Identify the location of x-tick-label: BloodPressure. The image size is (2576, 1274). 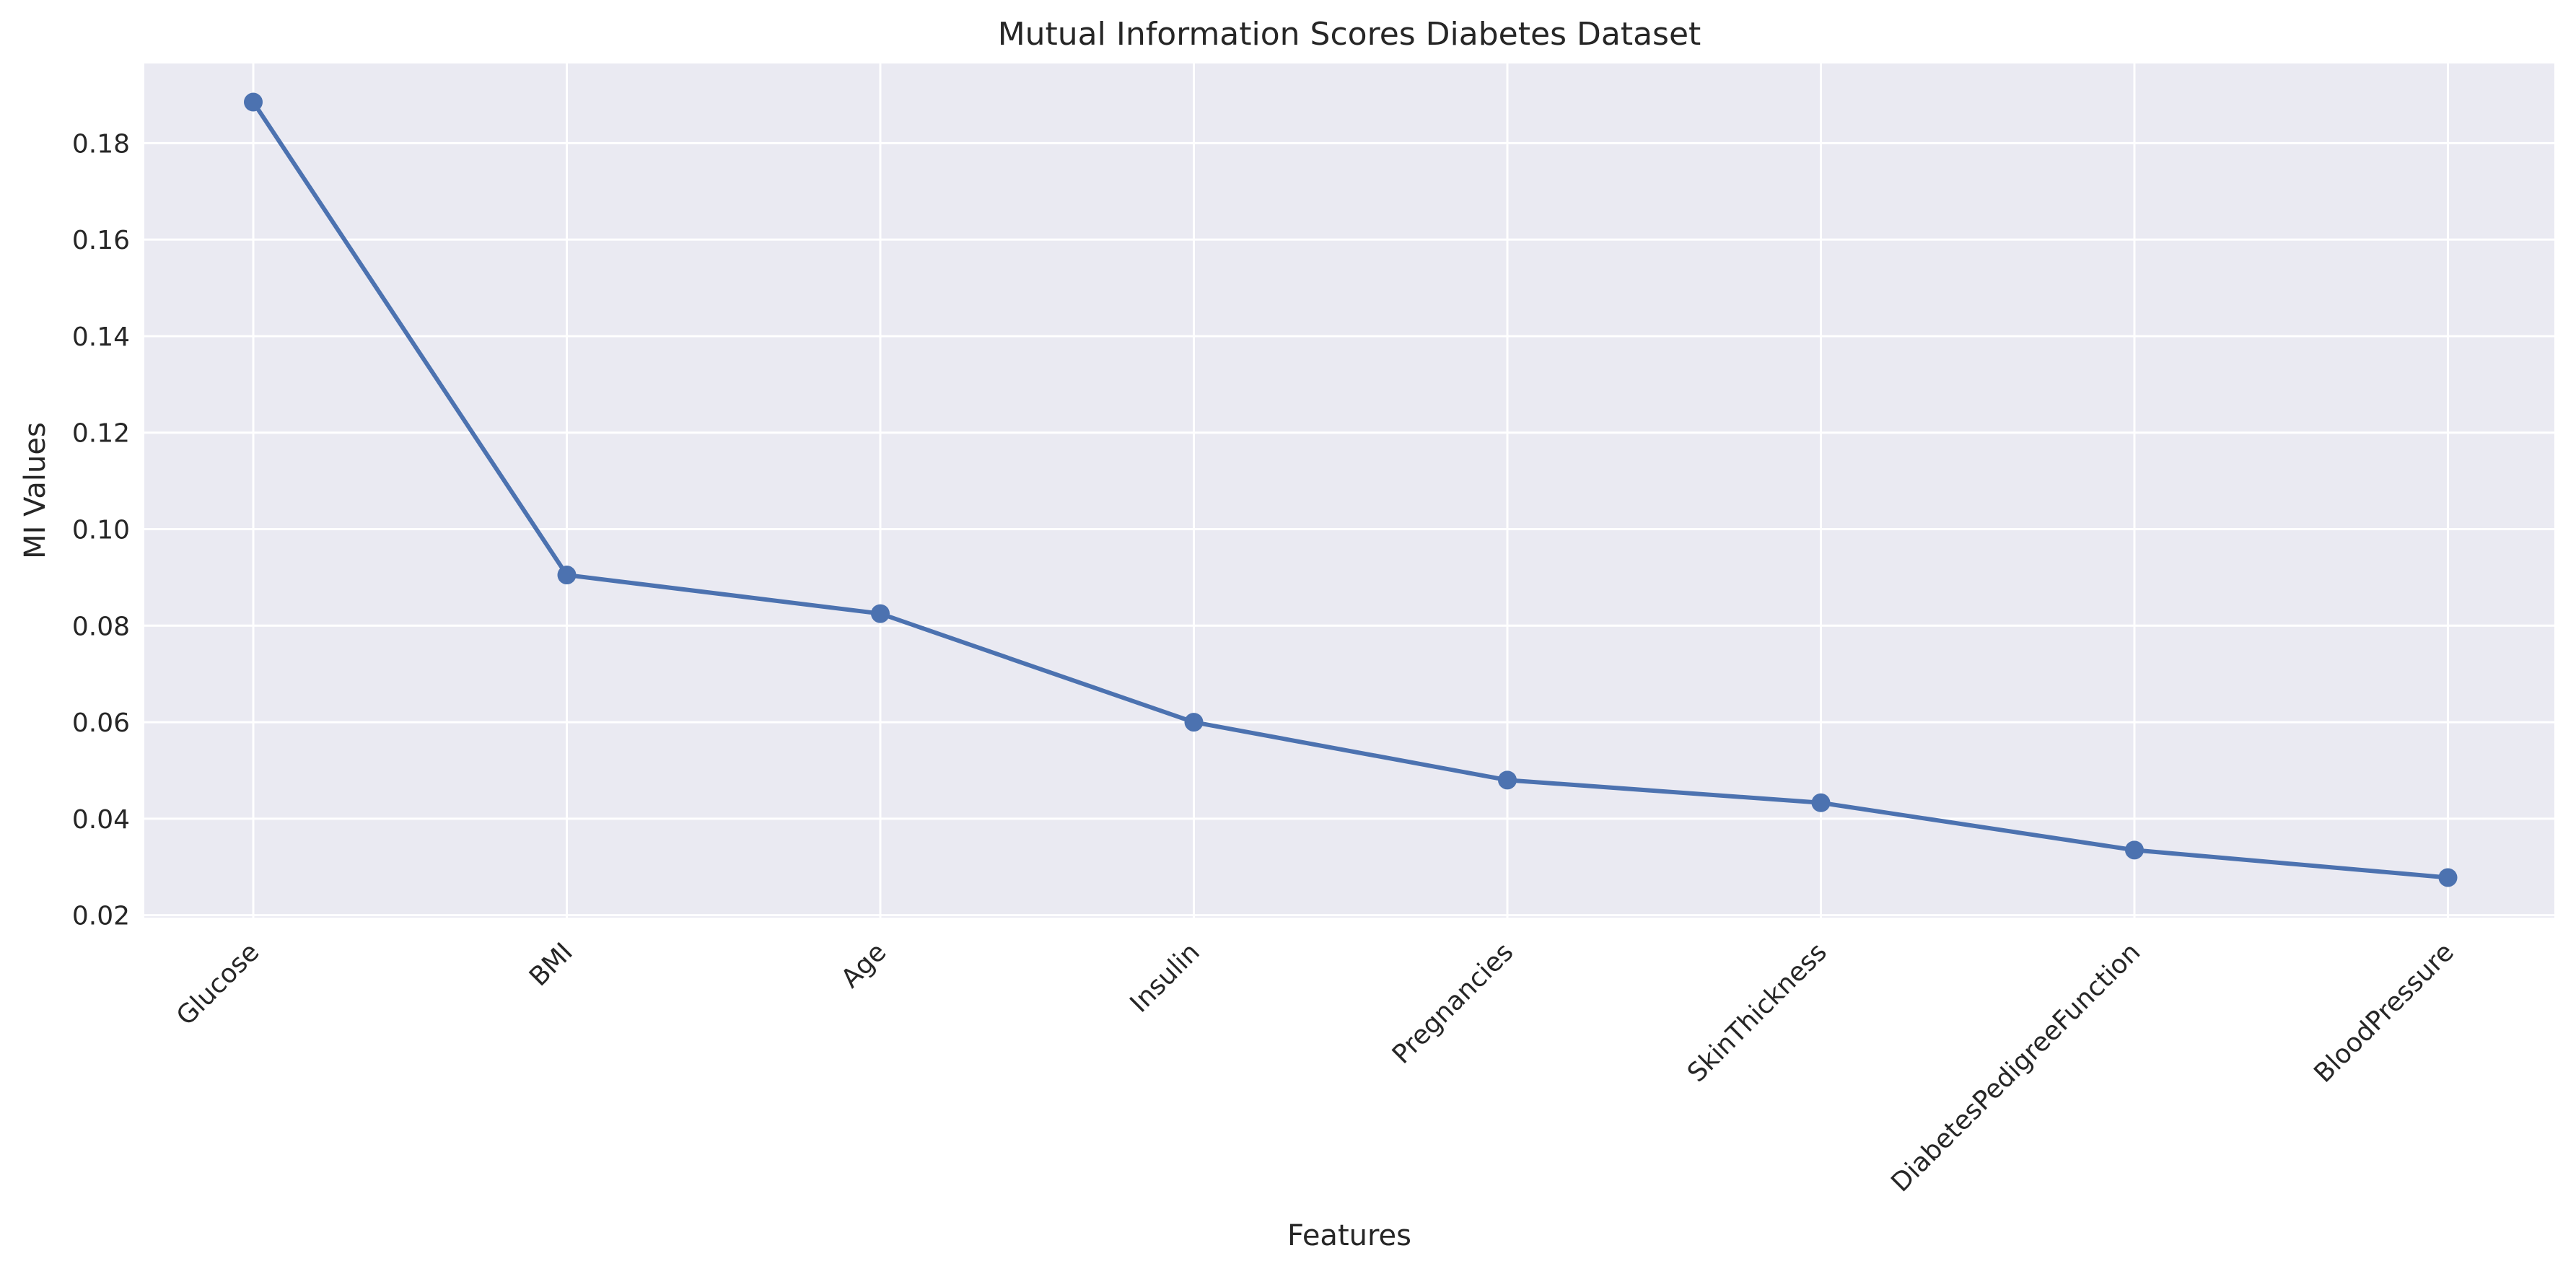
(2384, 1013).